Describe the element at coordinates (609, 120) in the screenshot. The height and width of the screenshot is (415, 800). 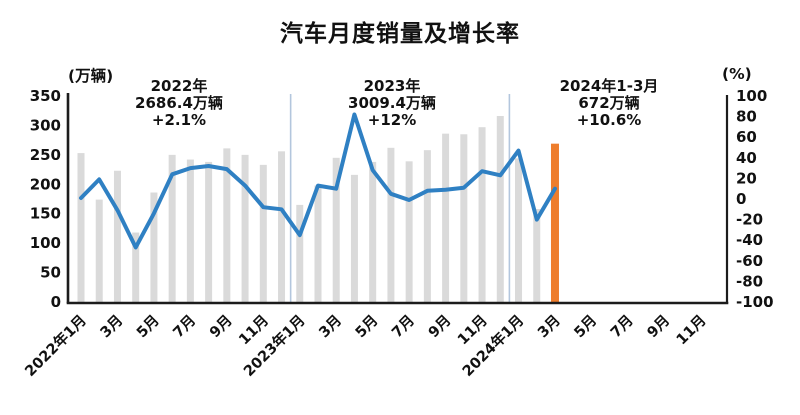
I see `annotation-2024-summary-line: +10.6%` at that location.